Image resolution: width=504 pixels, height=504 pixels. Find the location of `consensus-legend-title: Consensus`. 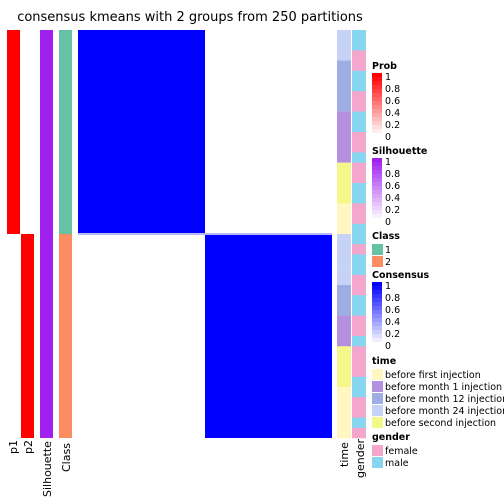

consensus-legend-title: Consensus is located at coordinates (401, 275).